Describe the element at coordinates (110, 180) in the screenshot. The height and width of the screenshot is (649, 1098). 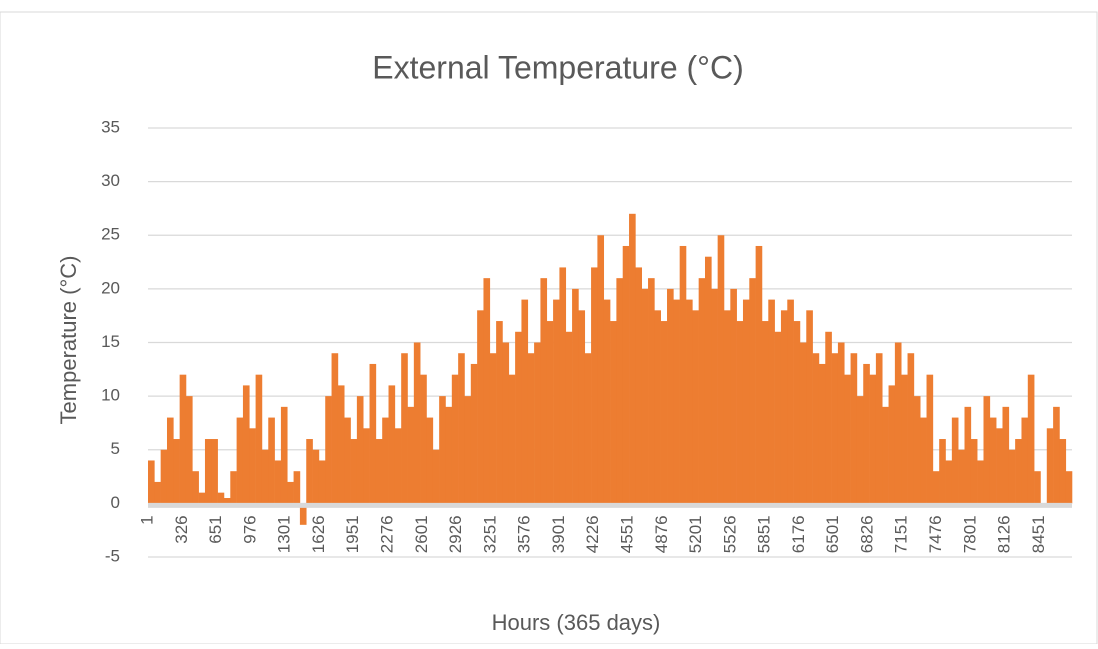
I see `y-tick-label: 30` at that location.